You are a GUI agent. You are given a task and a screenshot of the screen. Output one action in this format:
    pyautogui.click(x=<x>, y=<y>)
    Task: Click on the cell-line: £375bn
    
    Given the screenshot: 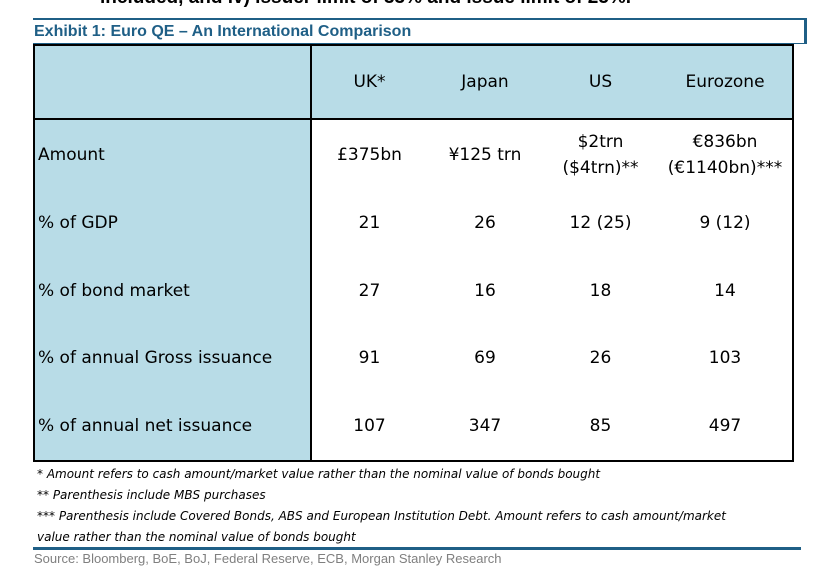 What is the action you would take?
    pyautogui.click(x=369, y=154)
    